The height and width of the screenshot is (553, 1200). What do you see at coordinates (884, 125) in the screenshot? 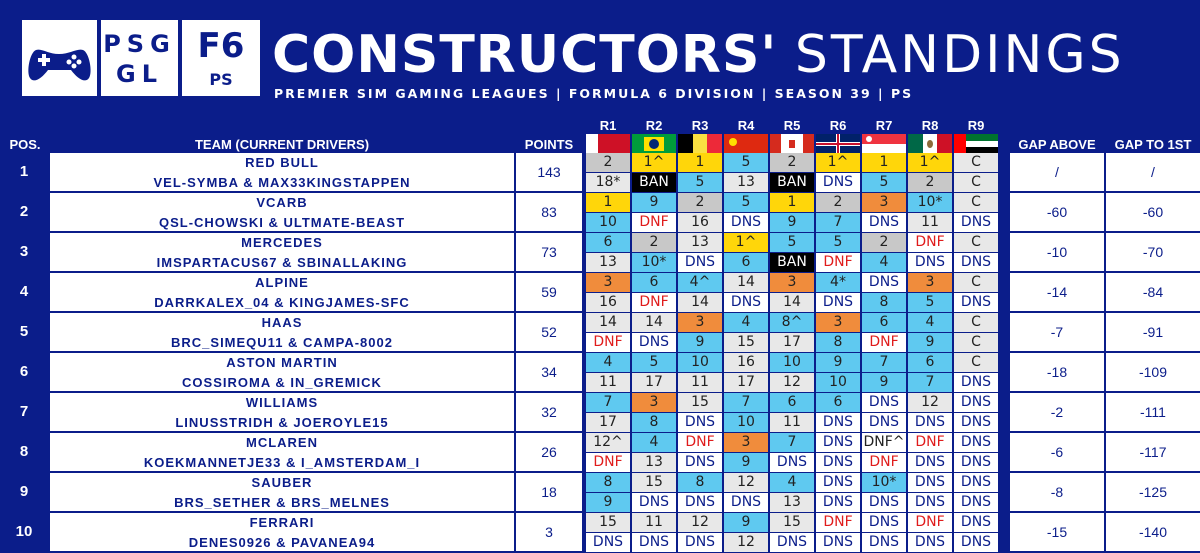
I see `round-label-r7: R7` at bounding box center [884, 125].